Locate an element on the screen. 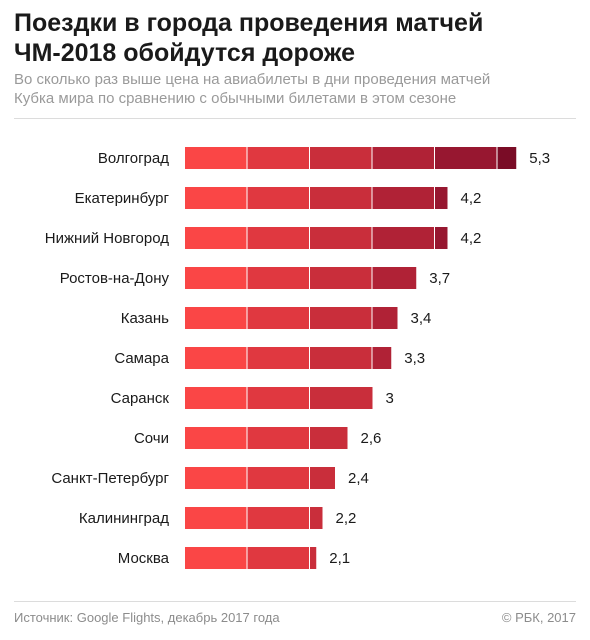  value-label: 3 is located at coordinates (390, 398).